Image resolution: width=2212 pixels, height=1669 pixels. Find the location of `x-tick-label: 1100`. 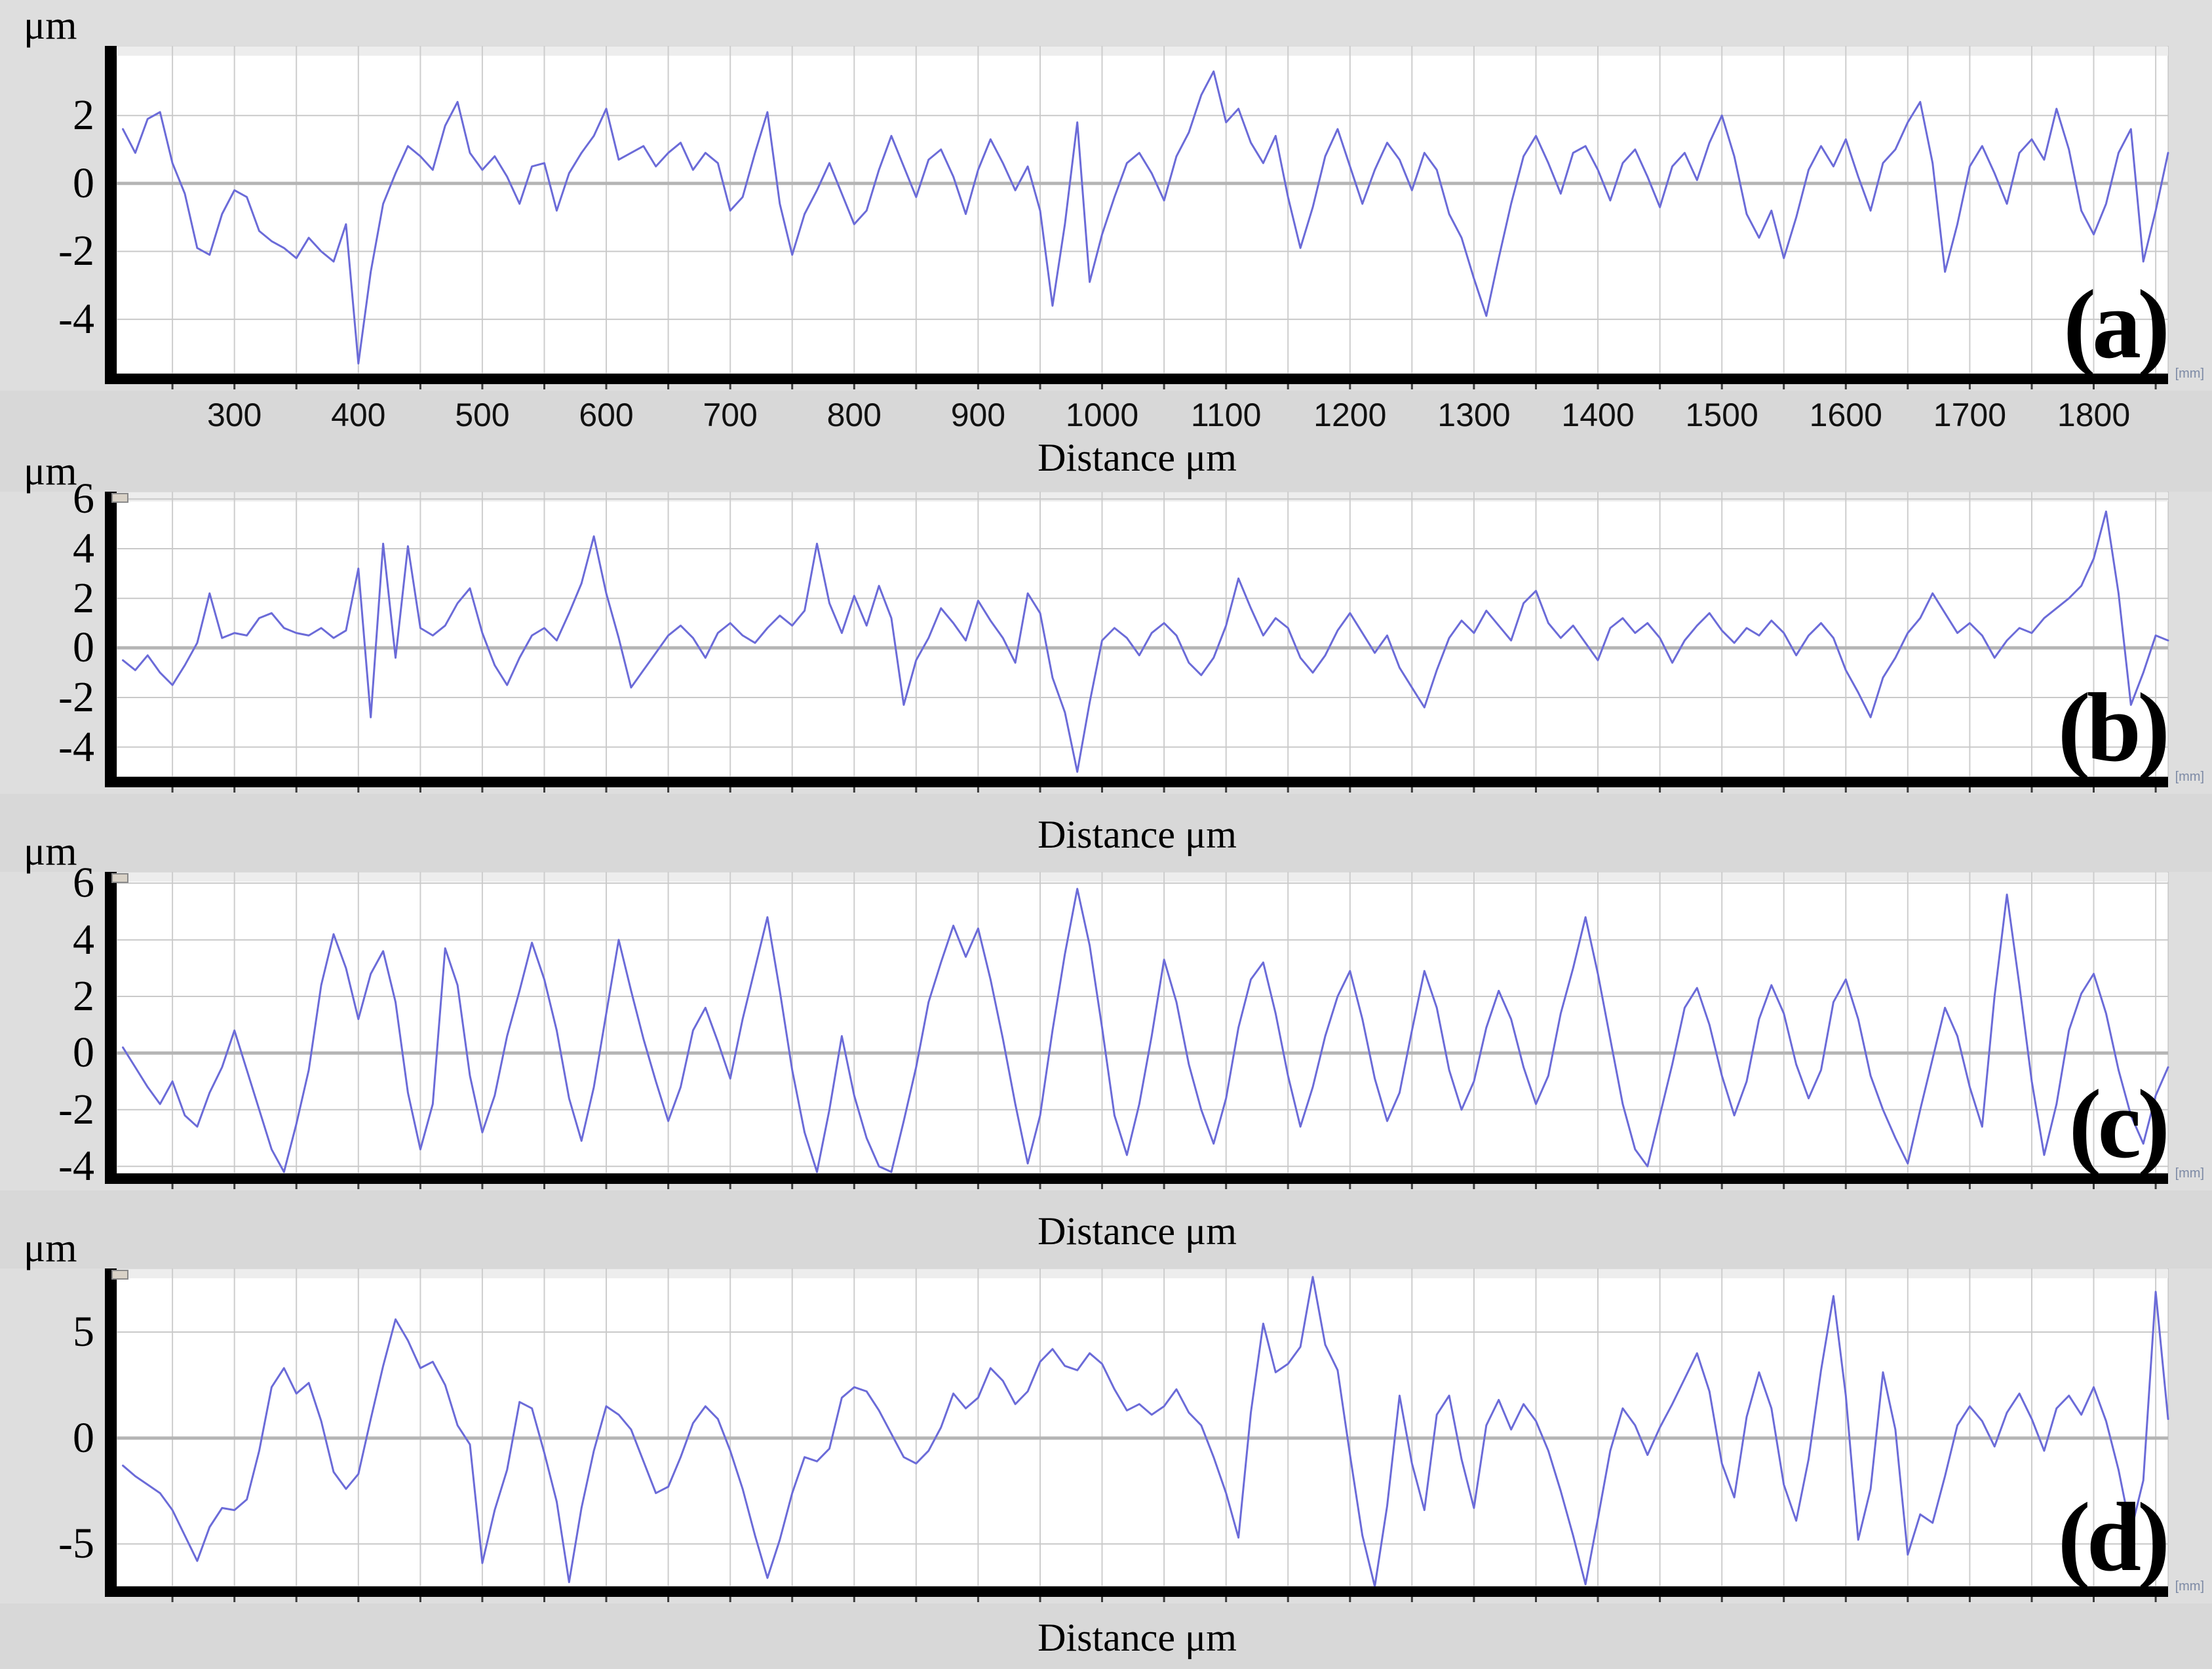

x-tick-label: 1100 is located at coordinates (1226, 415).